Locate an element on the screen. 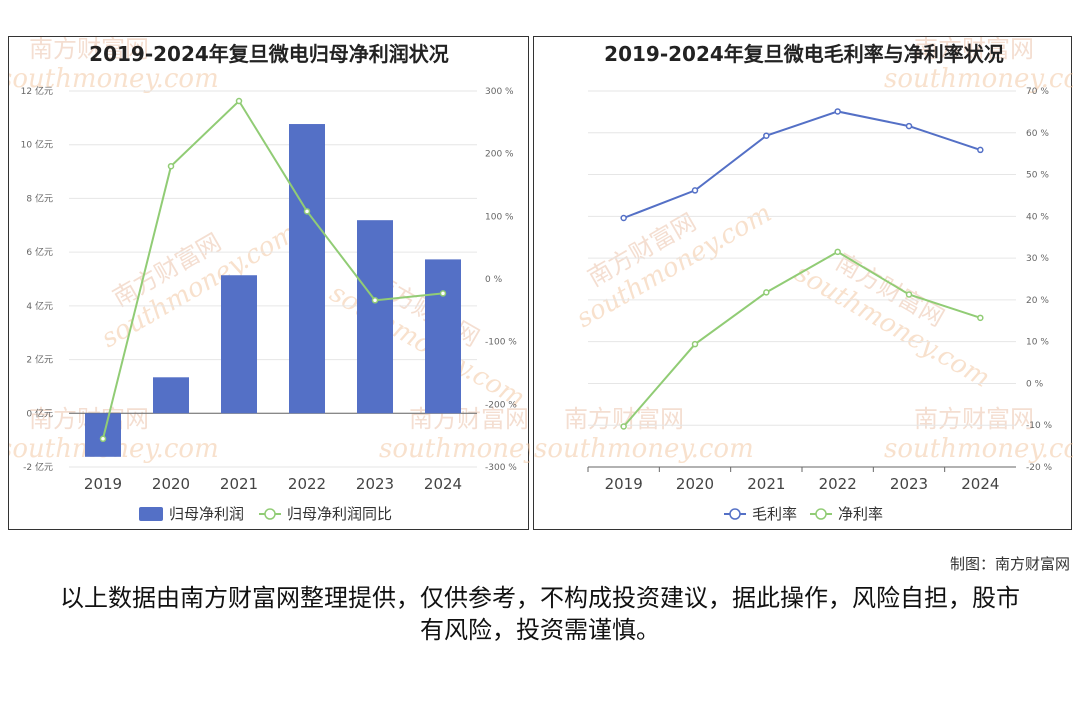 Image resolution: width=1080 pixels, height=720 pixels. y-right-tick: -100 % is located at coordinates (501, 343).